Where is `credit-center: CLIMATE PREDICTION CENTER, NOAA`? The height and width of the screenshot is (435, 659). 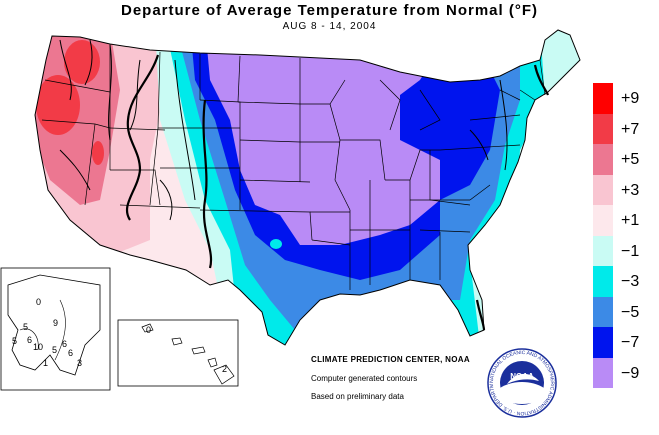 credit-center: CLIMATE PREDICTION CENTER, NOAA is located at coordinates (390, 359).